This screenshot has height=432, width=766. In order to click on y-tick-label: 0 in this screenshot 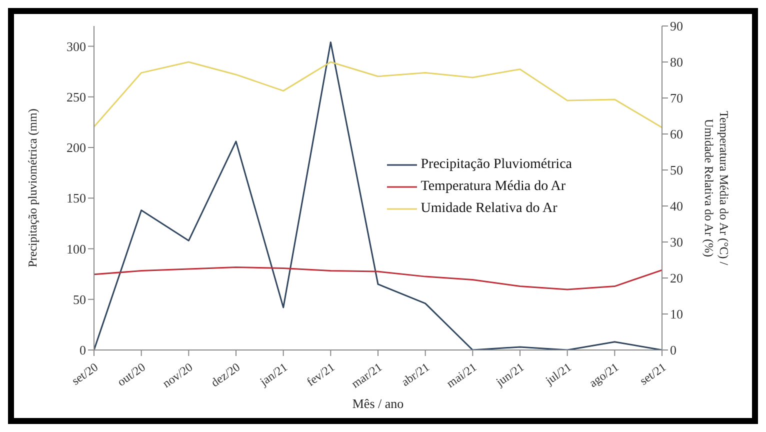, I will do `click(83, 350)`.